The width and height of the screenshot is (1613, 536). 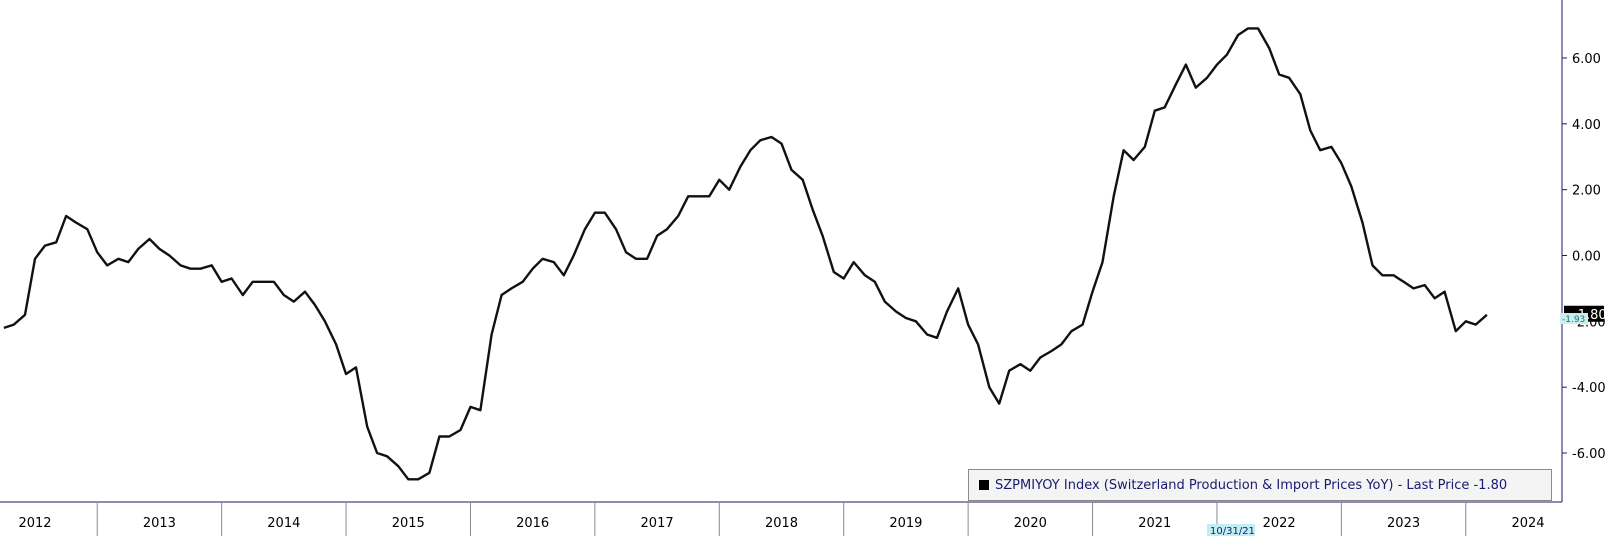 What do you see at coordinates (1586, 59) in the screenshot?
I see `y-tick-label: 6.00` at bounding box center [1586, 59].